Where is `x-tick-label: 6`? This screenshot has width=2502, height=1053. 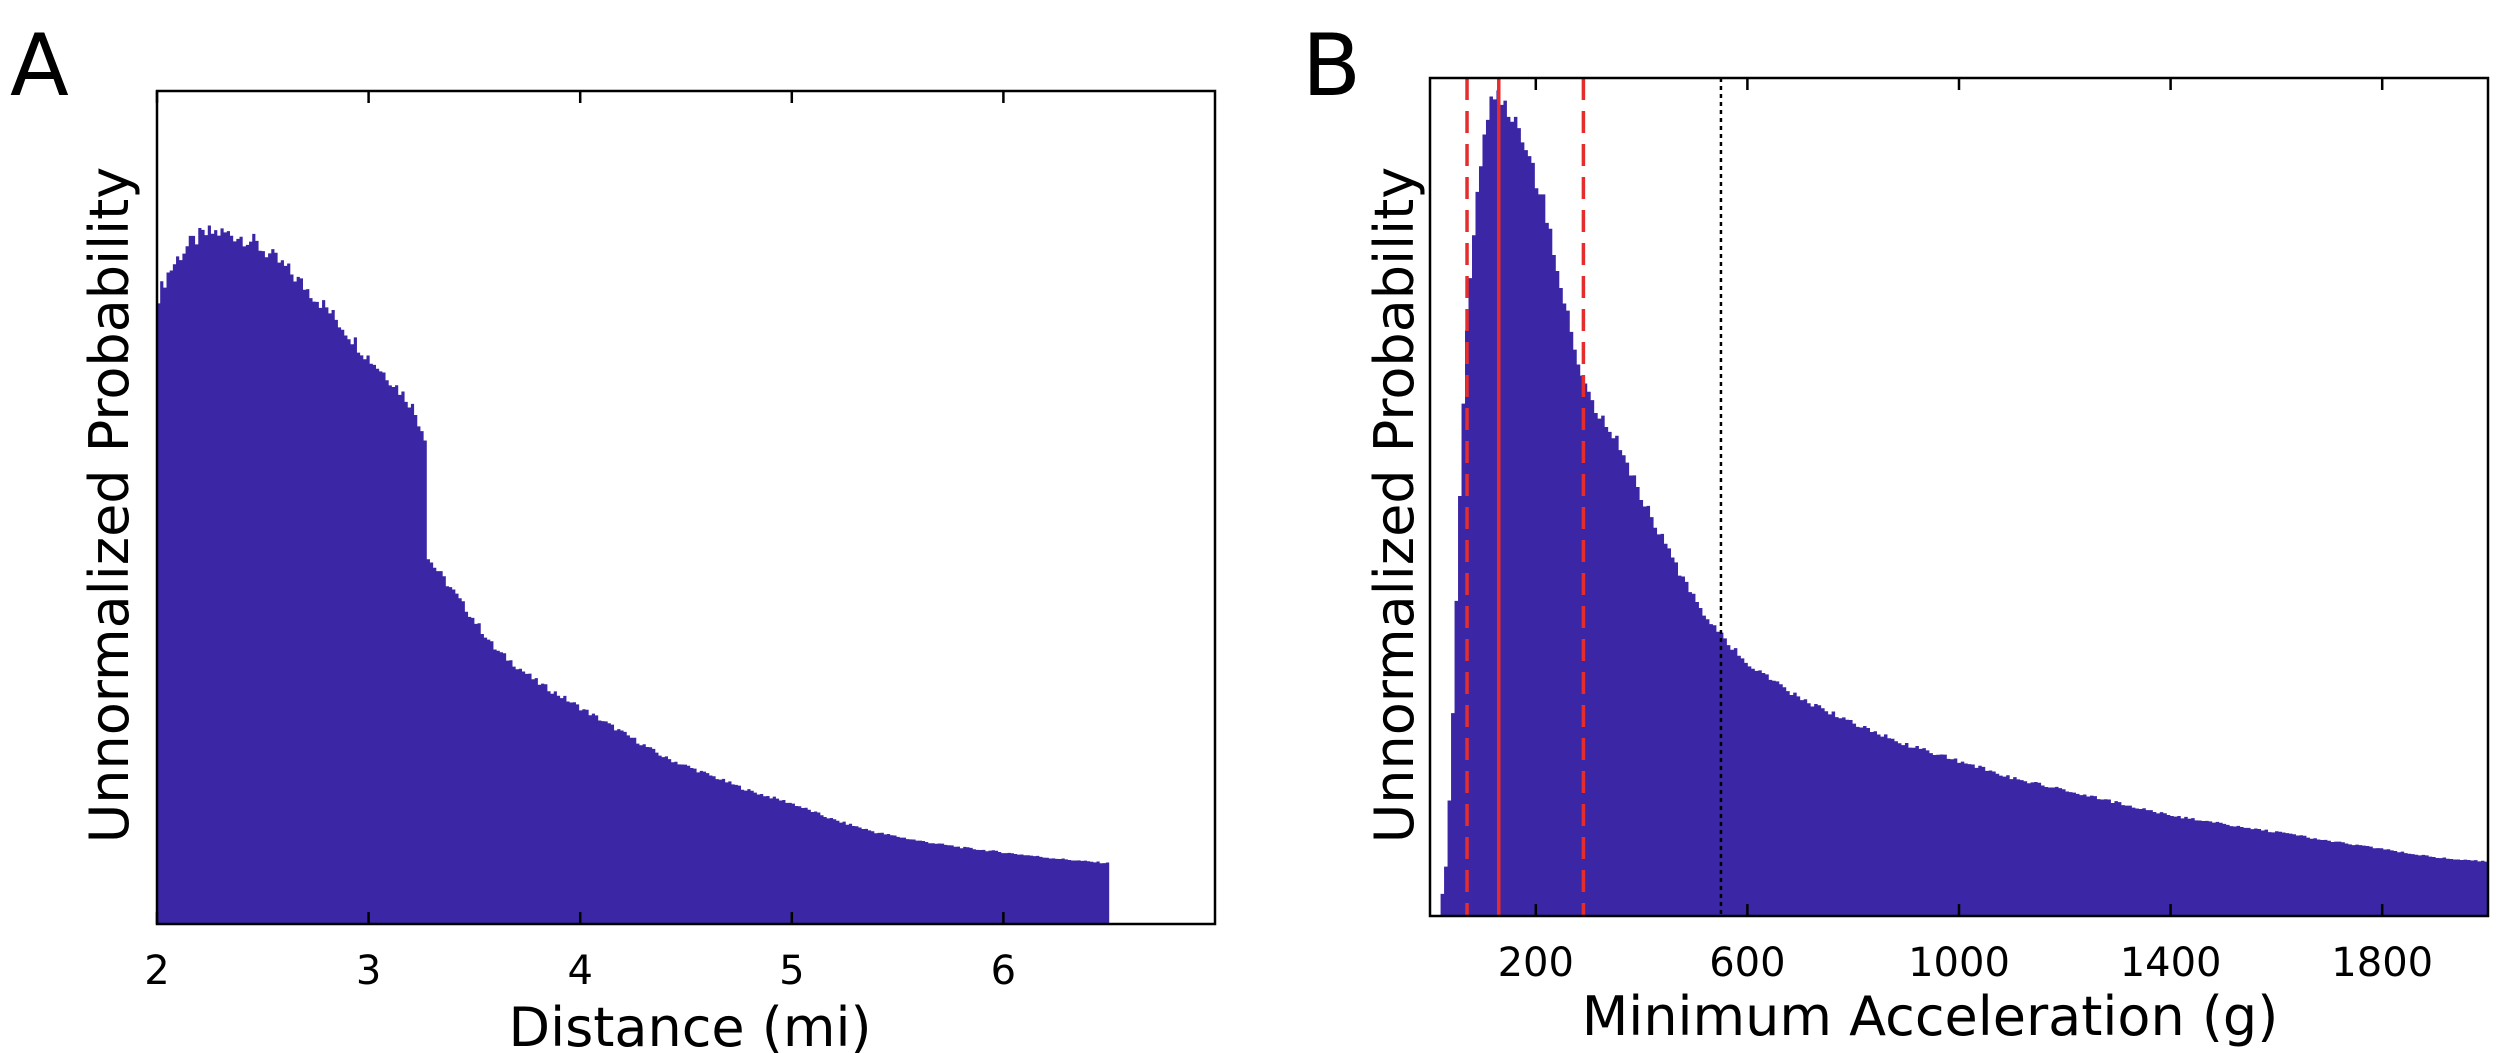 x-tick-label: 6 is located at coordinates (1003, 971).